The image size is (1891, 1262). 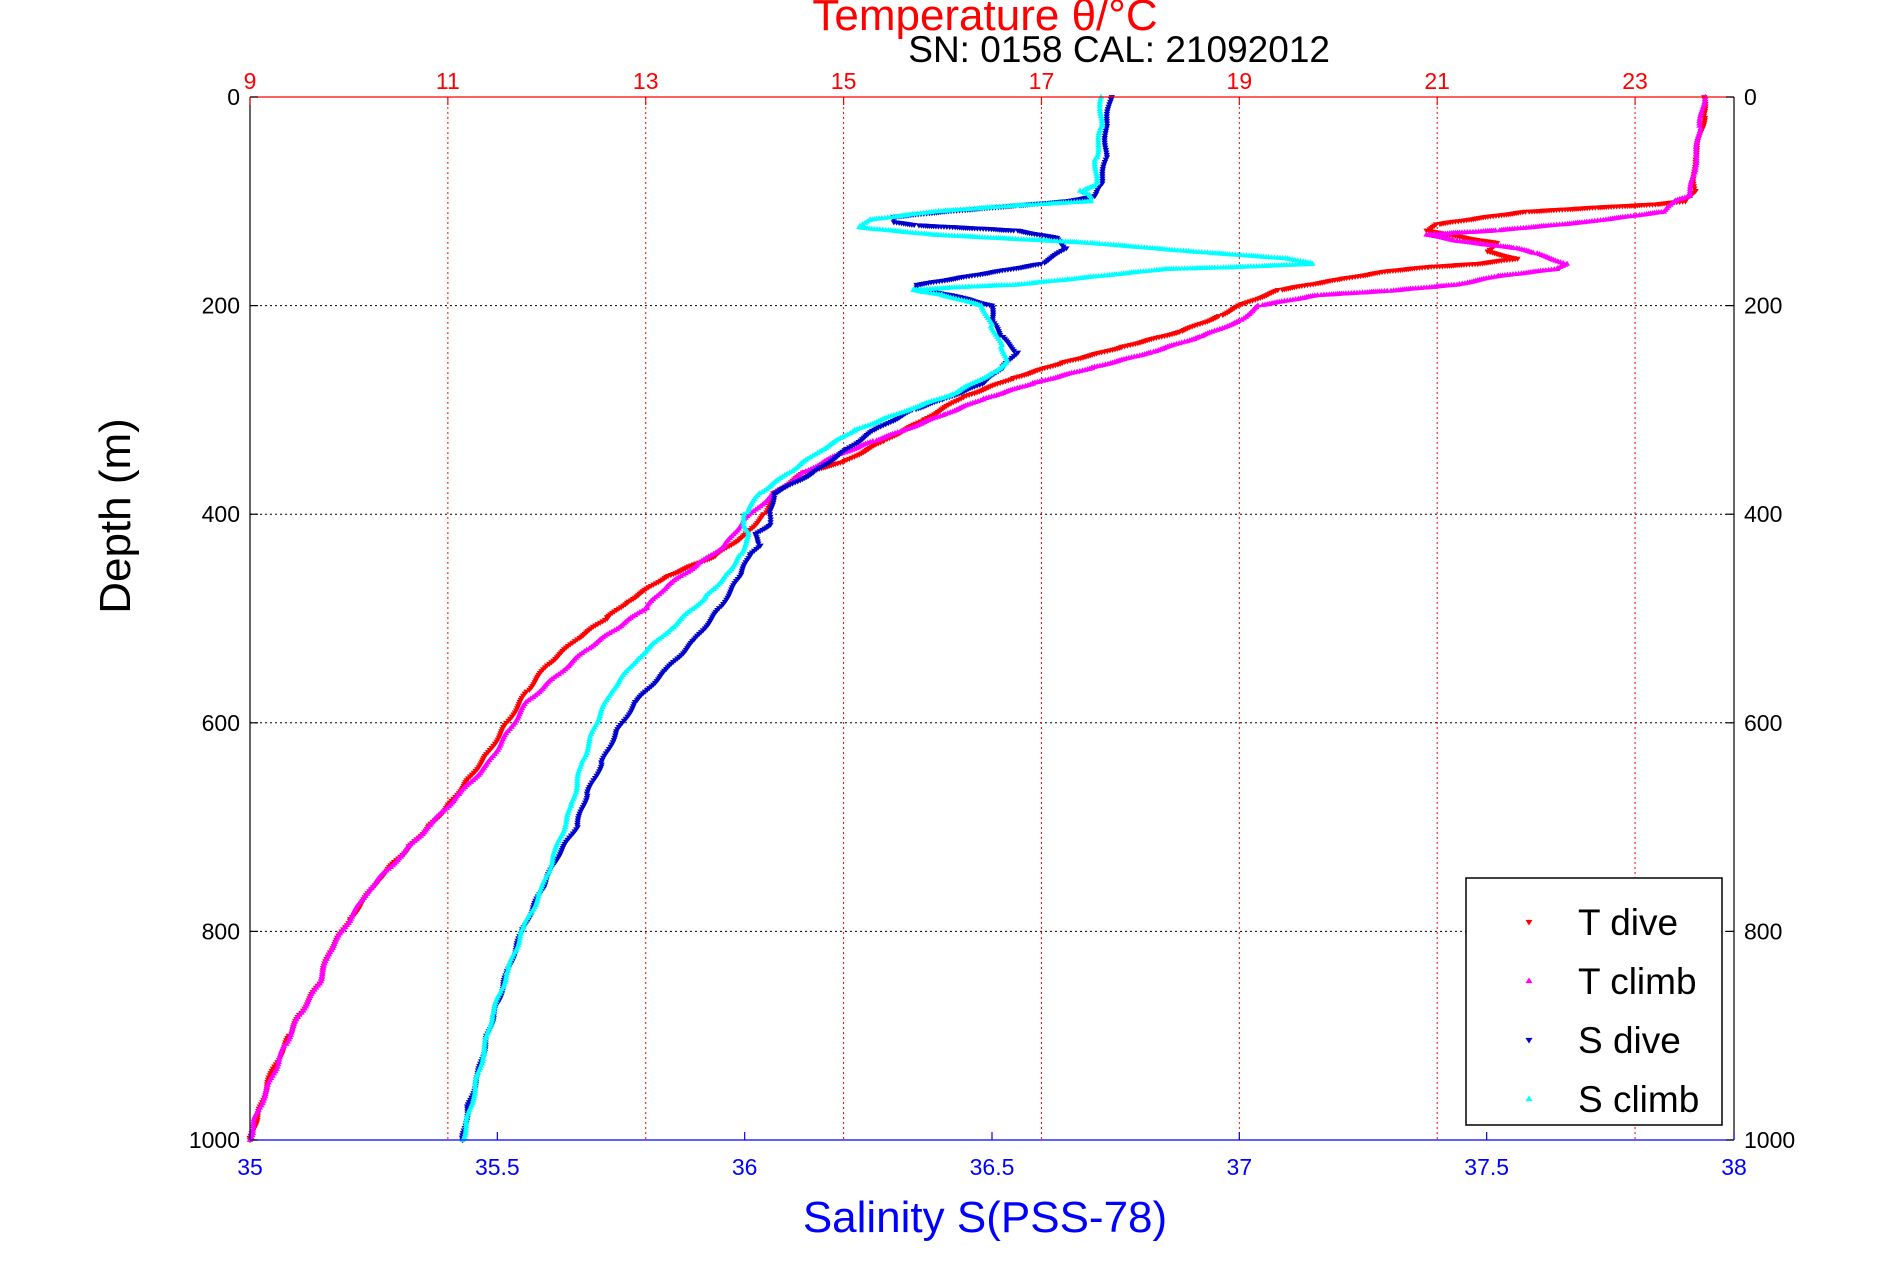 I want to click on legend-label-s-climb: S climb, so click(x=1638, y=1099).